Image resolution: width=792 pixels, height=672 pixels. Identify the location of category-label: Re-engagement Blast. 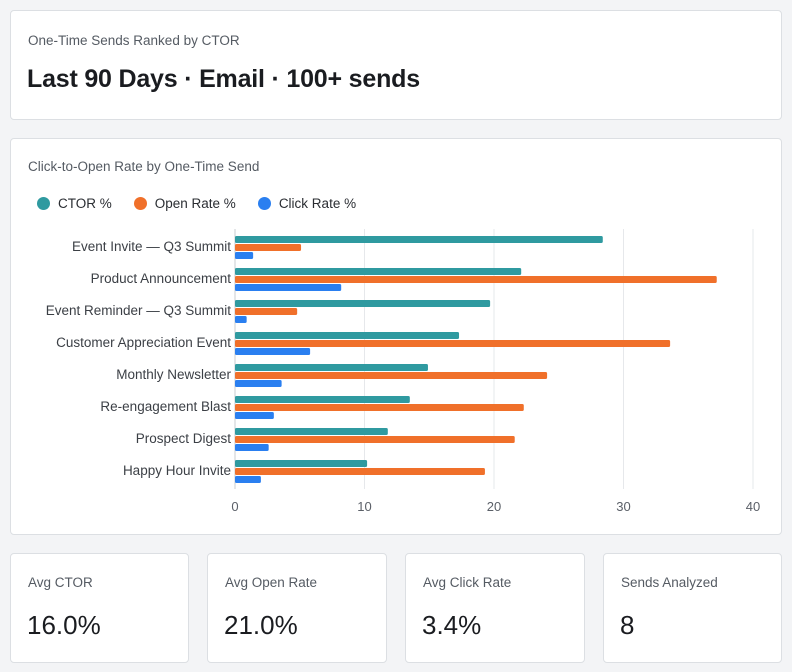
(165, 406).